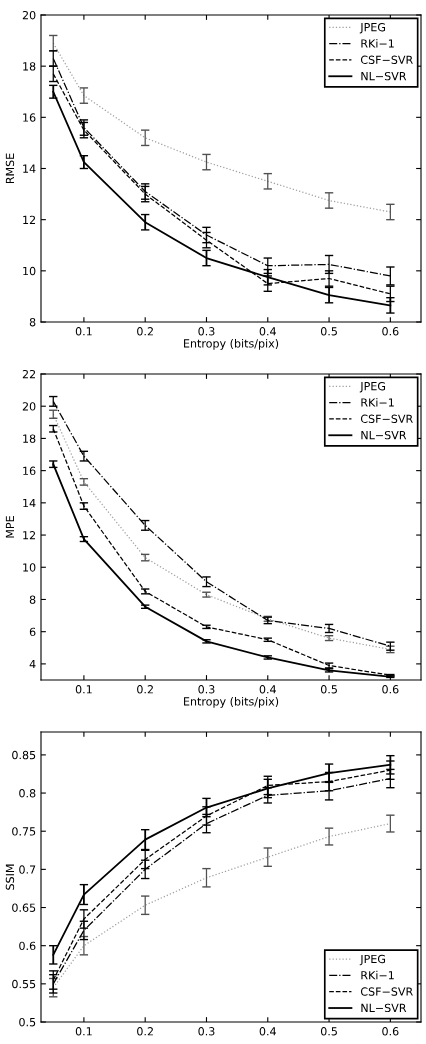 The width and height of the screenshot is (426, 1044). Describe the element at coordinates (27, 869) in the screenshot. I see `y-tick-label: 0.7` at that location.